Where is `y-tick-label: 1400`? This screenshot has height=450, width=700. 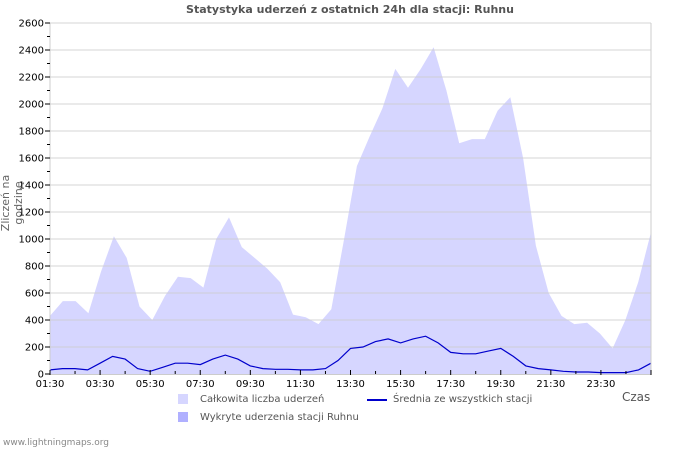 y-tick-label: 1400 is located at coordinates (31, 186).